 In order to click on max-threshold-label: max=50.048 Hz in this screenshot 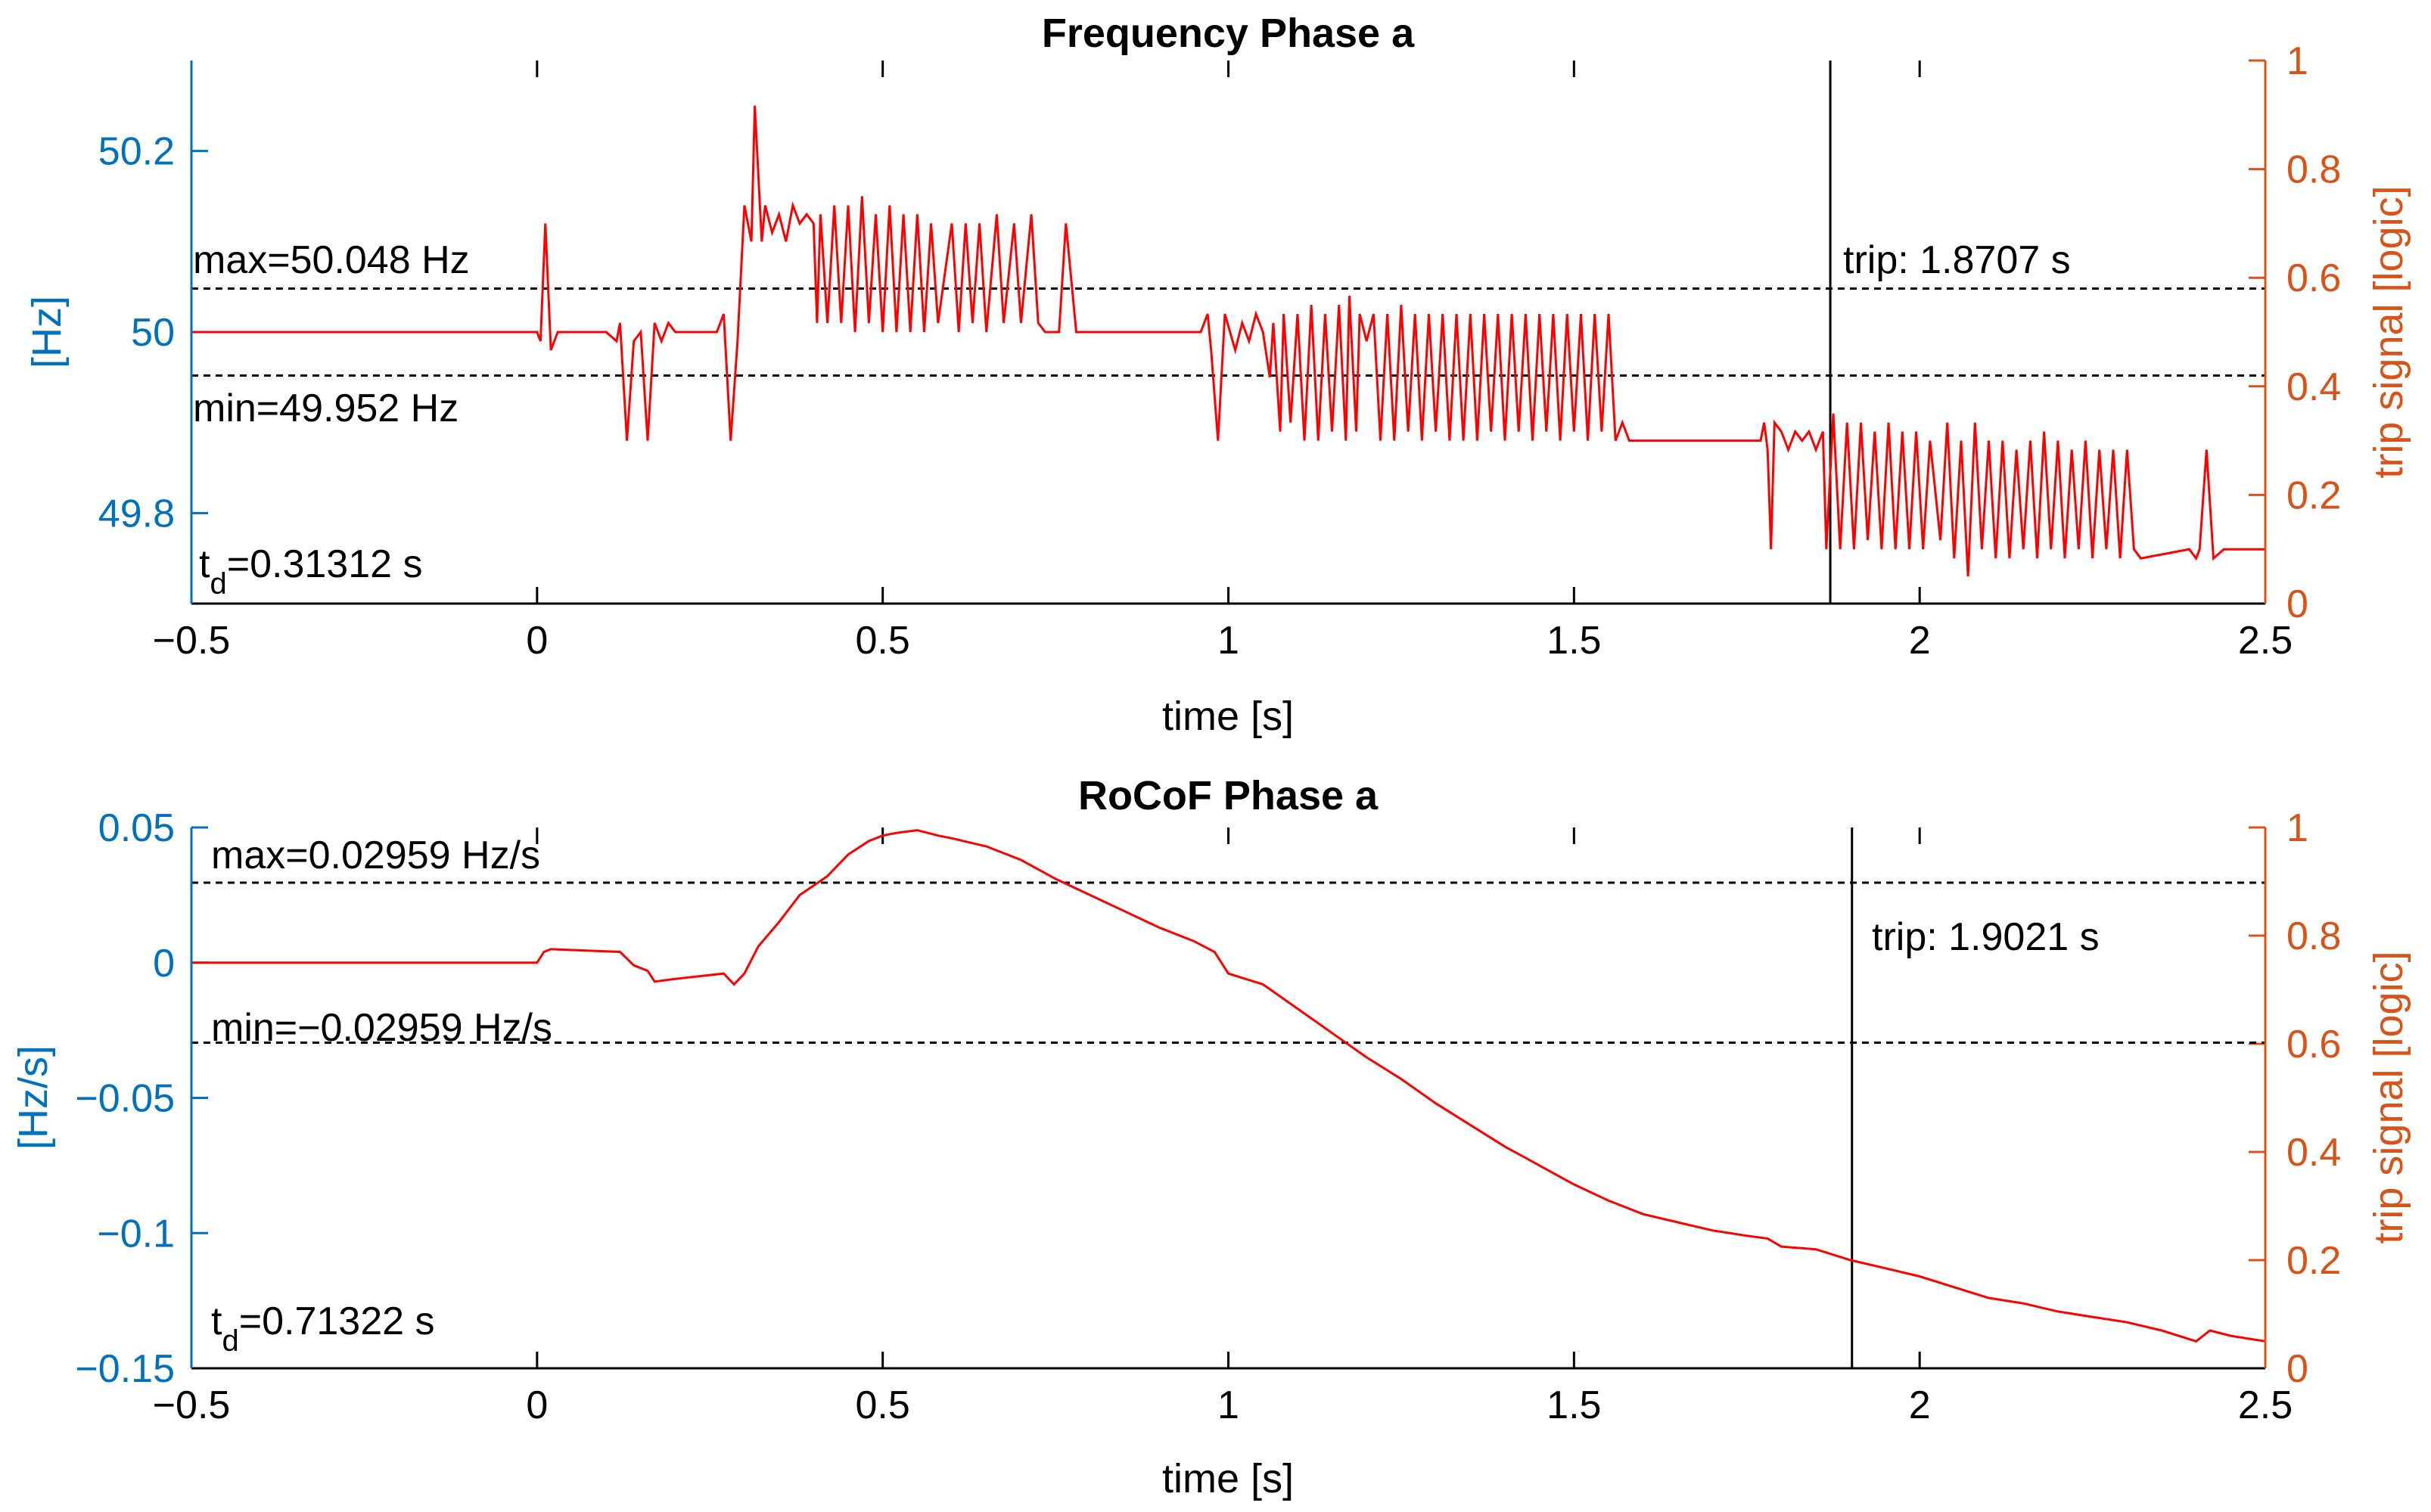, I will do `click(331, 260)`.